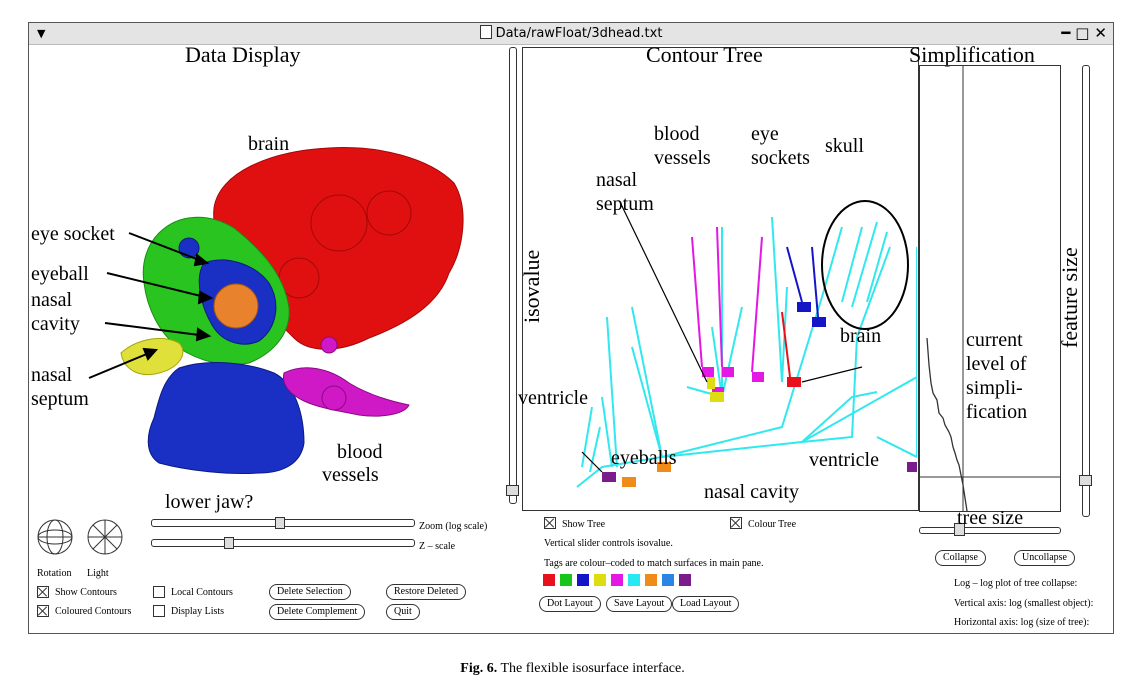 Image resolution: width=1145 pixels, height=697 pixels. Describe the element at coordinates (865, 265) in the screenshot. I see `skull-ellipse` at that location.